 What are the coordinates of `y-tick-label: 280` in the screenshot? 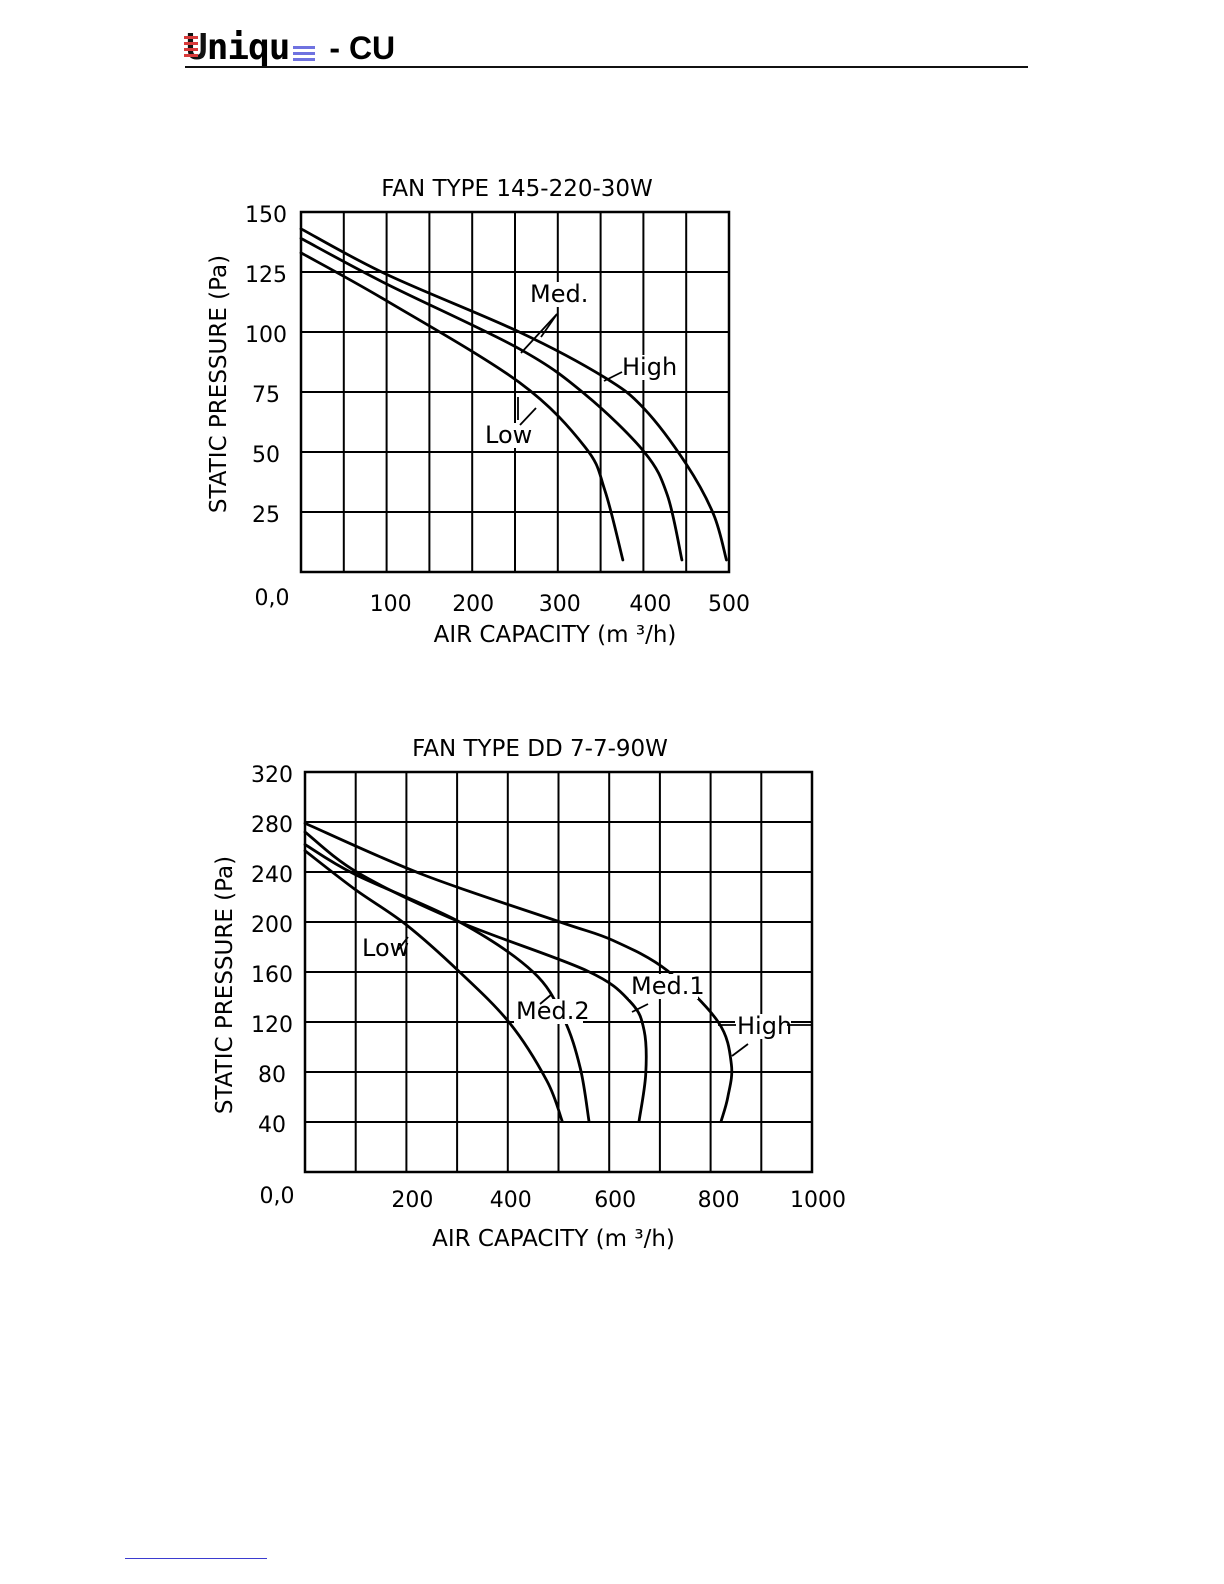 It's located at (272, 825).